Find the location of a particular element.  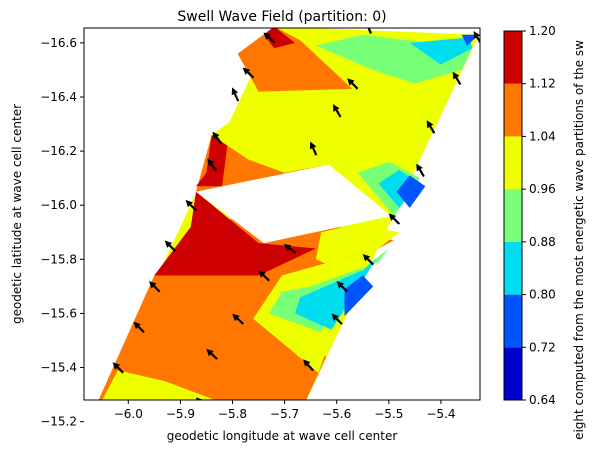

y-tick-label: −15.2 is located at coordinates (58, 422).